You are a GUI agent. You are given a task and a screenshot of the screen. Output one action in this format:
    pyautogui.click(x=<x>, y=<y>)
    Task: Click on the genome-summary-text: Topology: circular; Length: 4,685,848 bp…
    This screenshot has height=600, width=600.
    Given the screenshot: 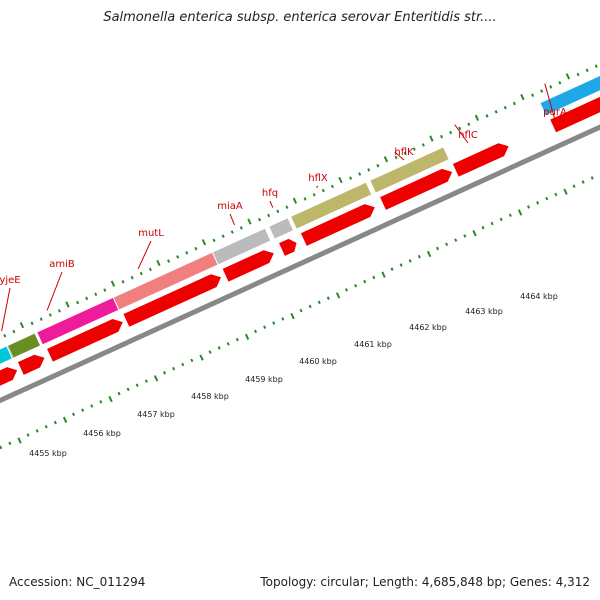 What is the action you would take?
    pyautogui.click(x=425, y=582)
    